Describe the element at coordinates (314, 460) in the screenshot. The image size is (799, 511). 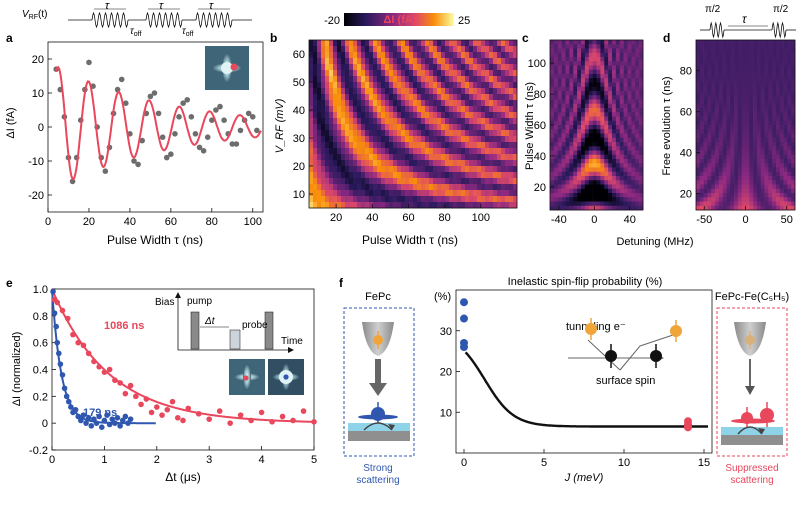
I see `xtick-label: 5` at that location.